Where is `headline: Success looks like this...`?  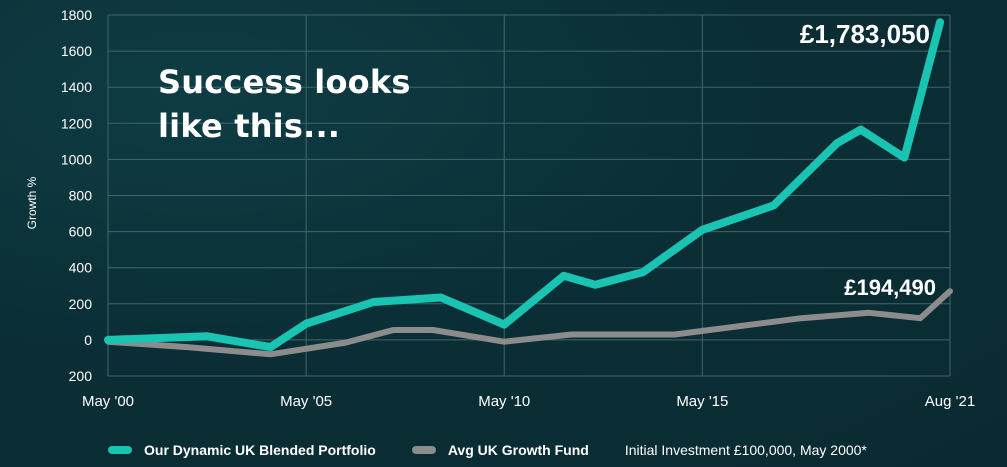 headline: Success looks like this... is located at coordinates (284, 104).